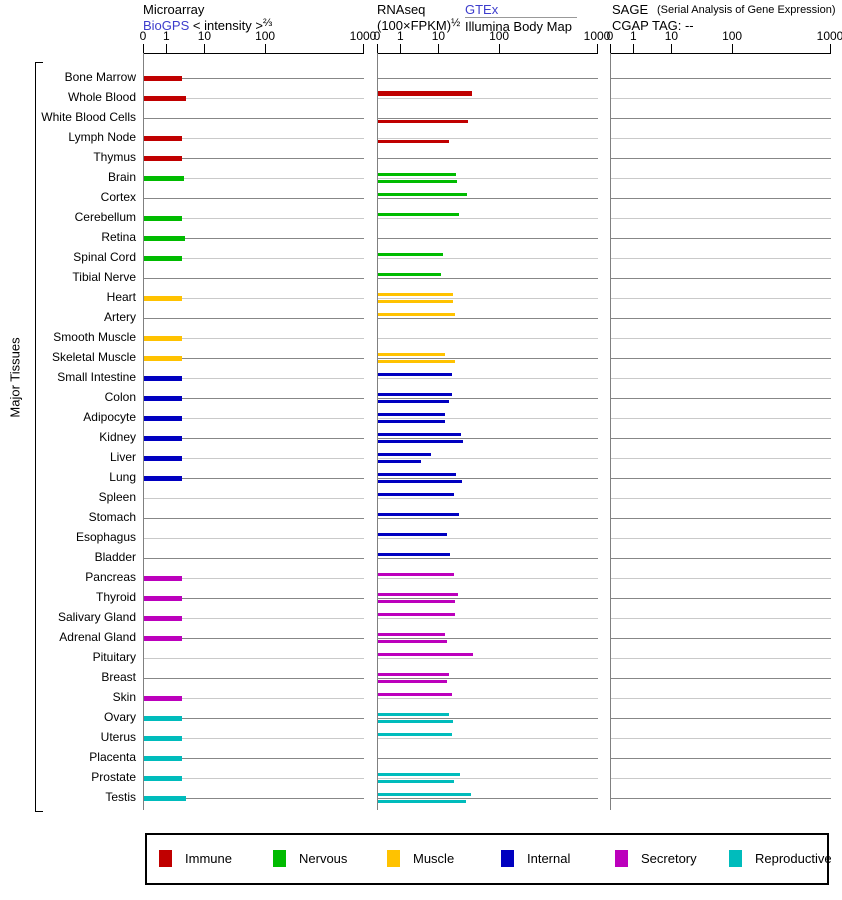 The height and width of the screenshot is (900, 842). I want to click on tissue-label: Prostate, so click(113, 777).